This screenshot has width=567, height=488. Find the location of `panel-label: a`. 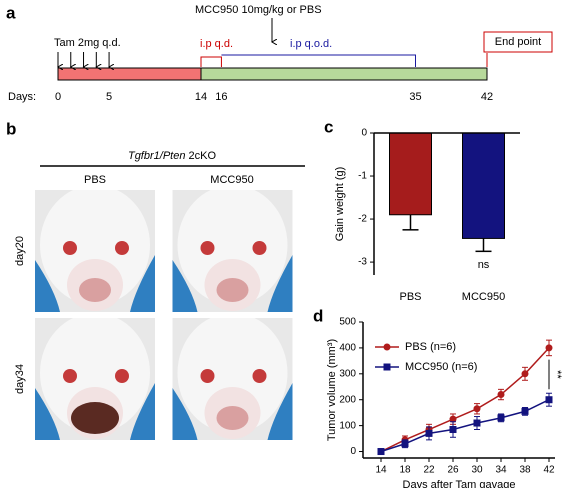

panel-label: a is located at coordinates (11, 12).